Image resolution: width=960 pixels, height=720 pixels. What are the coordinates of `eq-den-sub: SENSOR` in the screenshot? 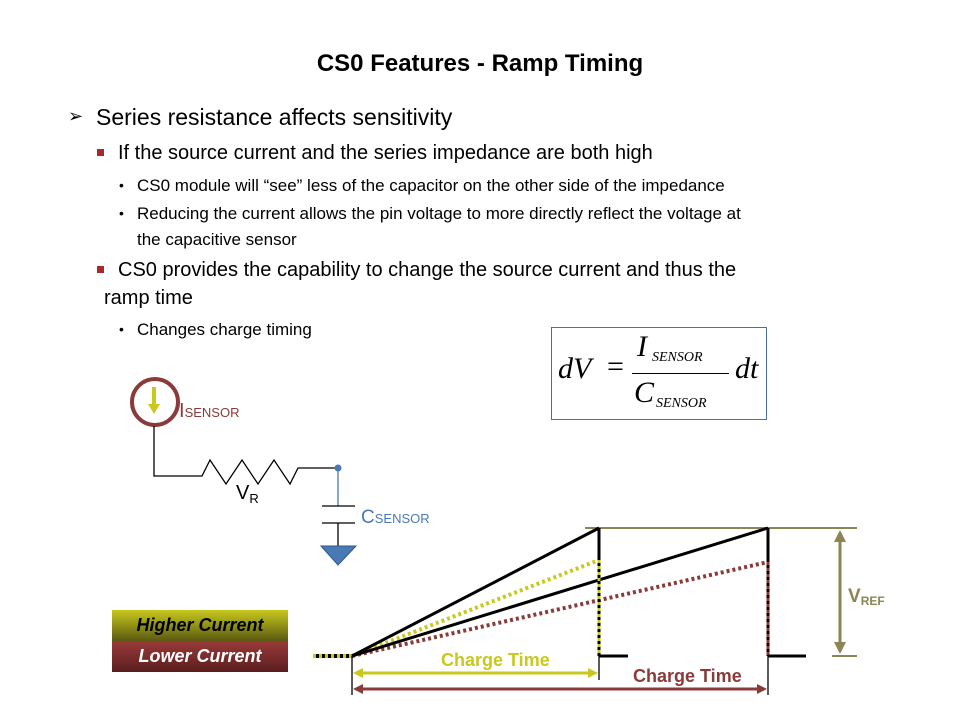 It's located at (681, 403).